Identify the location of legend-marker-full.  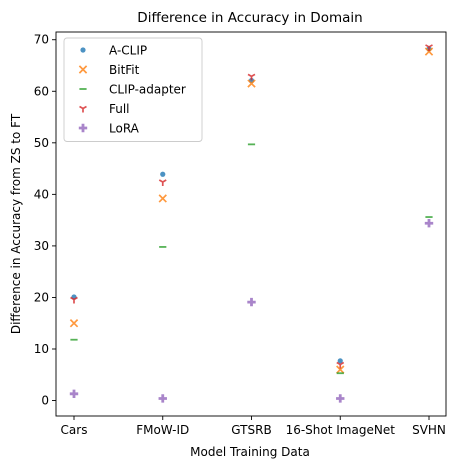
(83, 109).